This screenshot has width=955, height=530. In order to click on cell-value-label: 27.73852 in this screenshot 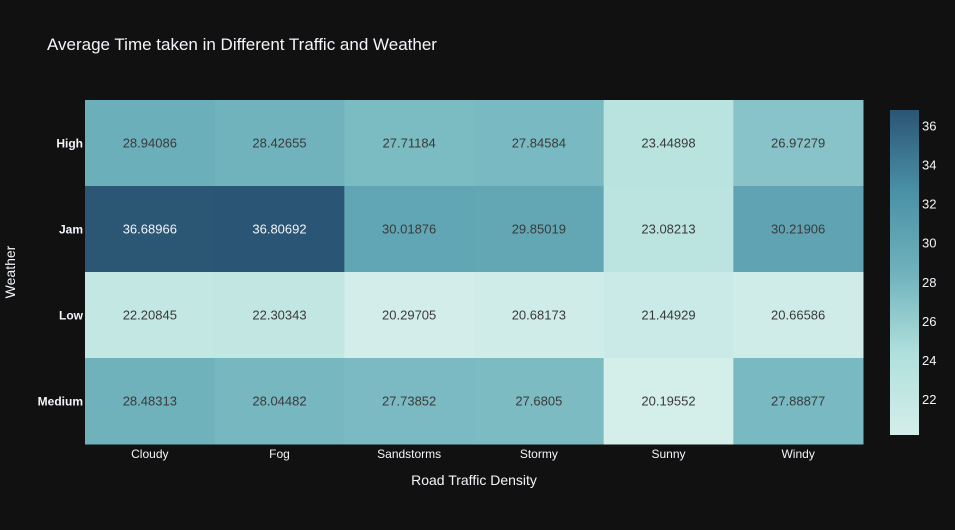, I will do `click(409, 401)`.